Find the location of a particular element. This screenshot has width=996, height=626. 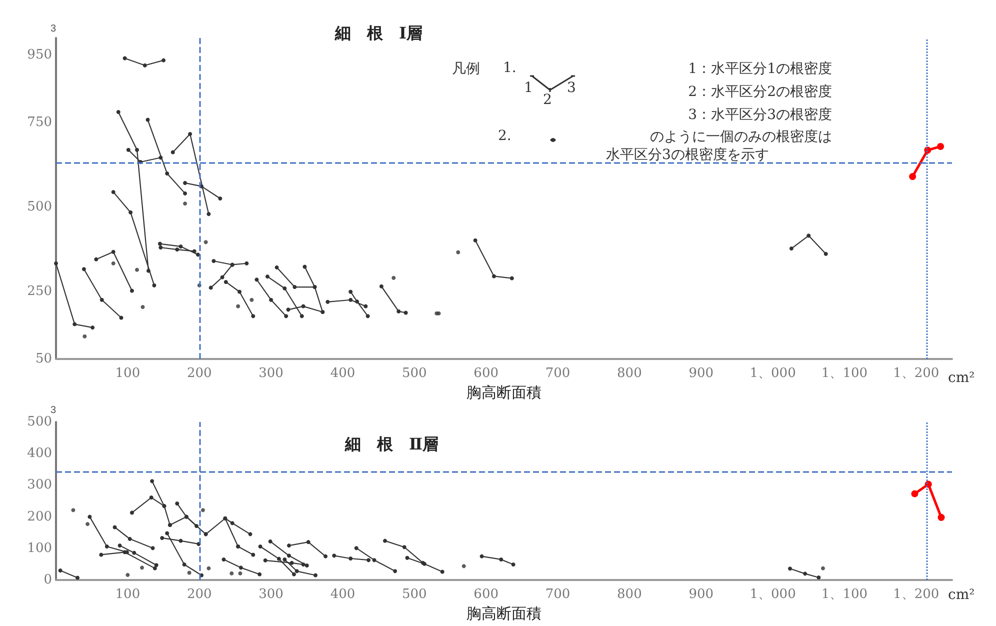

annotation: 2 is located at coordinates (547, 100).